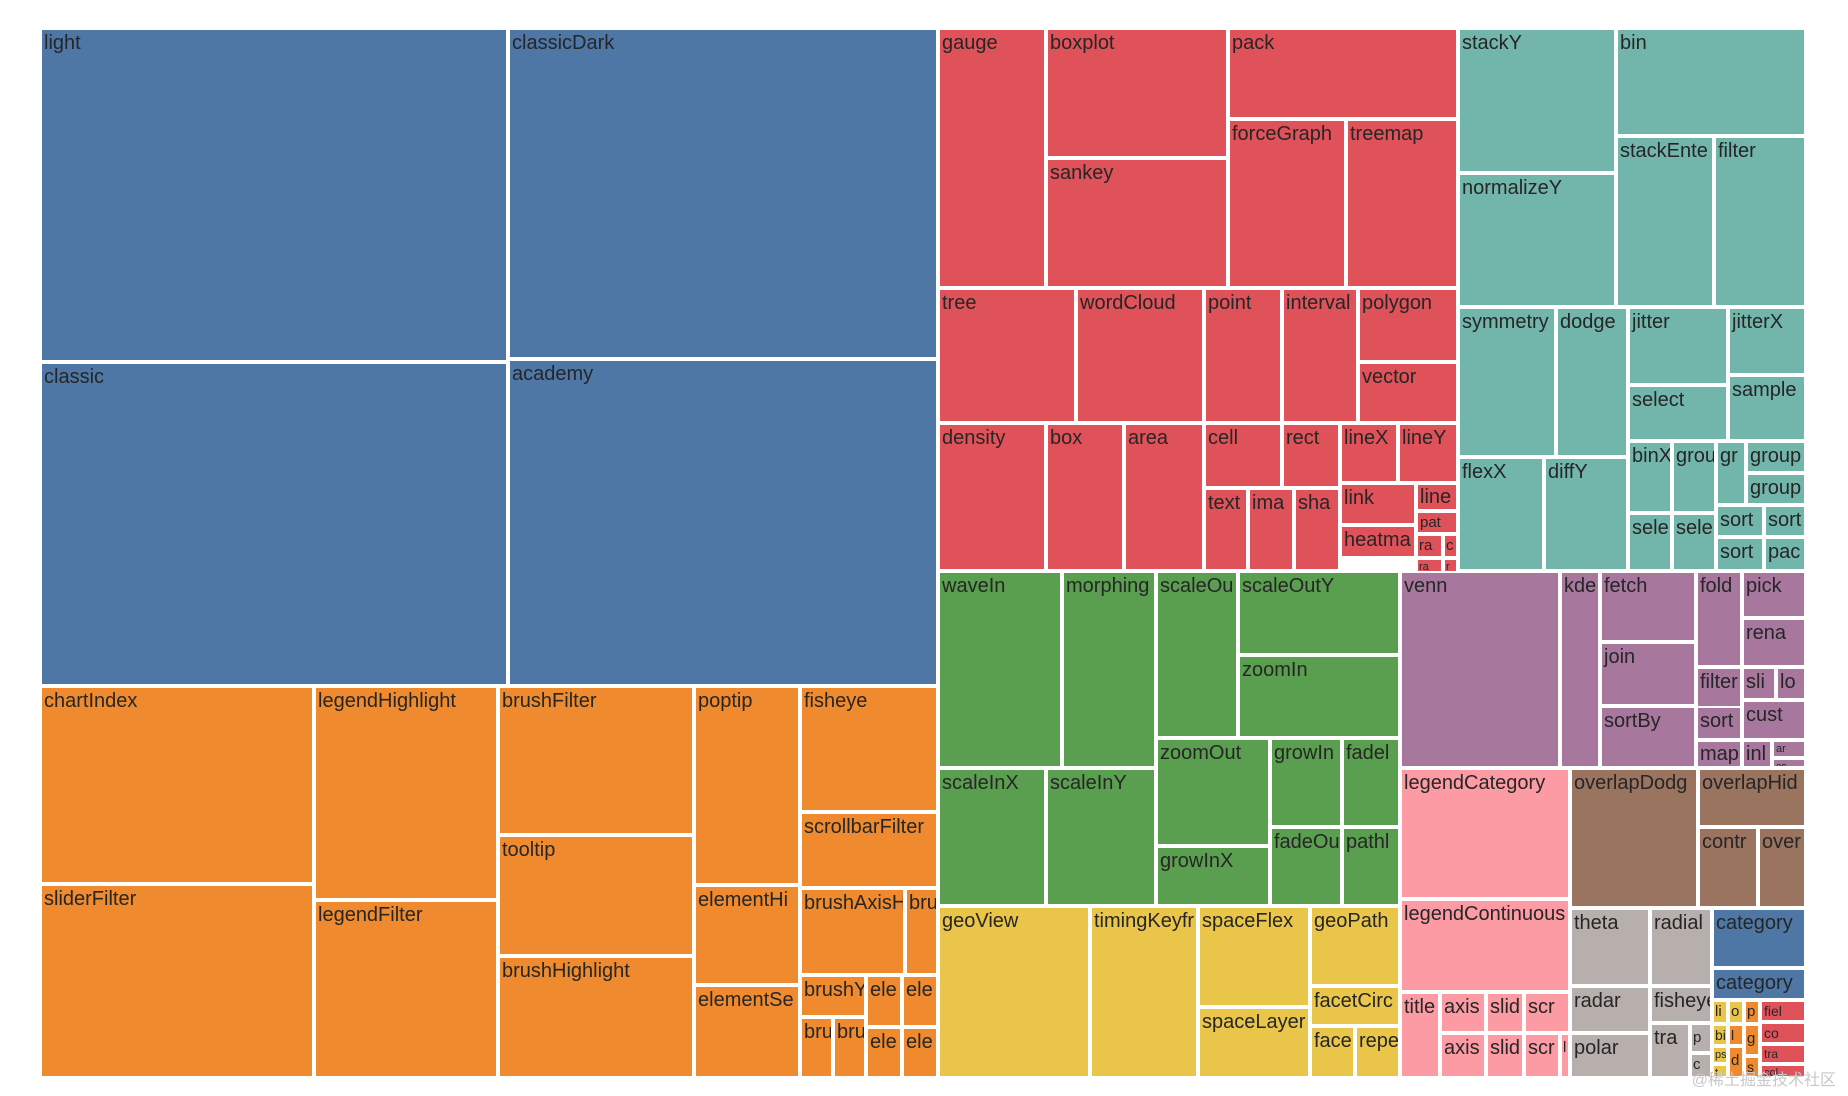  What do you see at coordinates (1243, 455) in the screenshot?
I see `treemap-cell-mark: cell` at bounding box center [1243, 455].